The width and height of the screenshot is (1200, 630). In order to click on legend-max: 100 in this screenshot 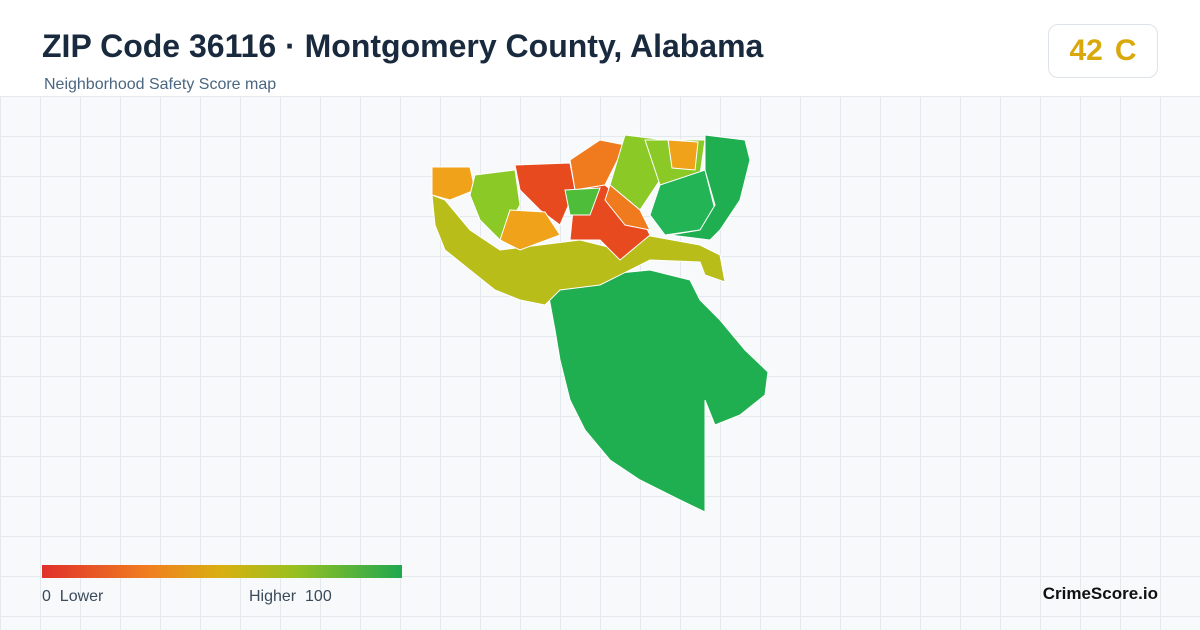, I will do `click(318, 596)`.